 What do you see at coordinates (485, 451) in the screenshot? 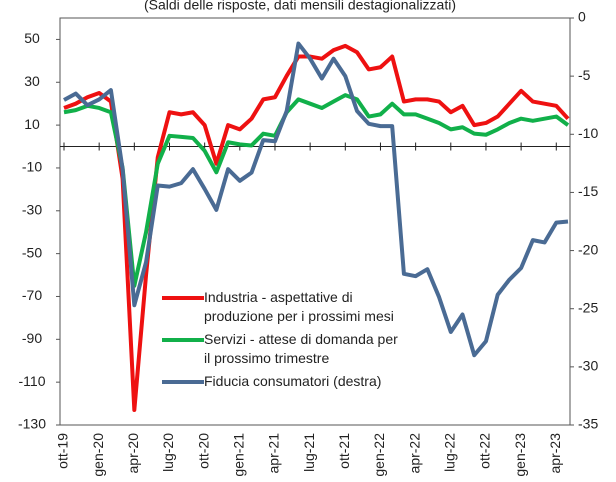
I see `x-tick-label: ott-22` at bounding box center [485, 451].